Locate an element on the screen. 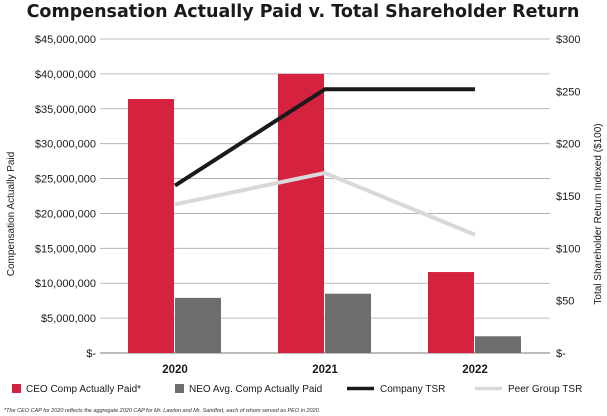 This screenshot has height=416, width=607. category-labels: 2020 2021 2022 is located at coordinates (325, 370).